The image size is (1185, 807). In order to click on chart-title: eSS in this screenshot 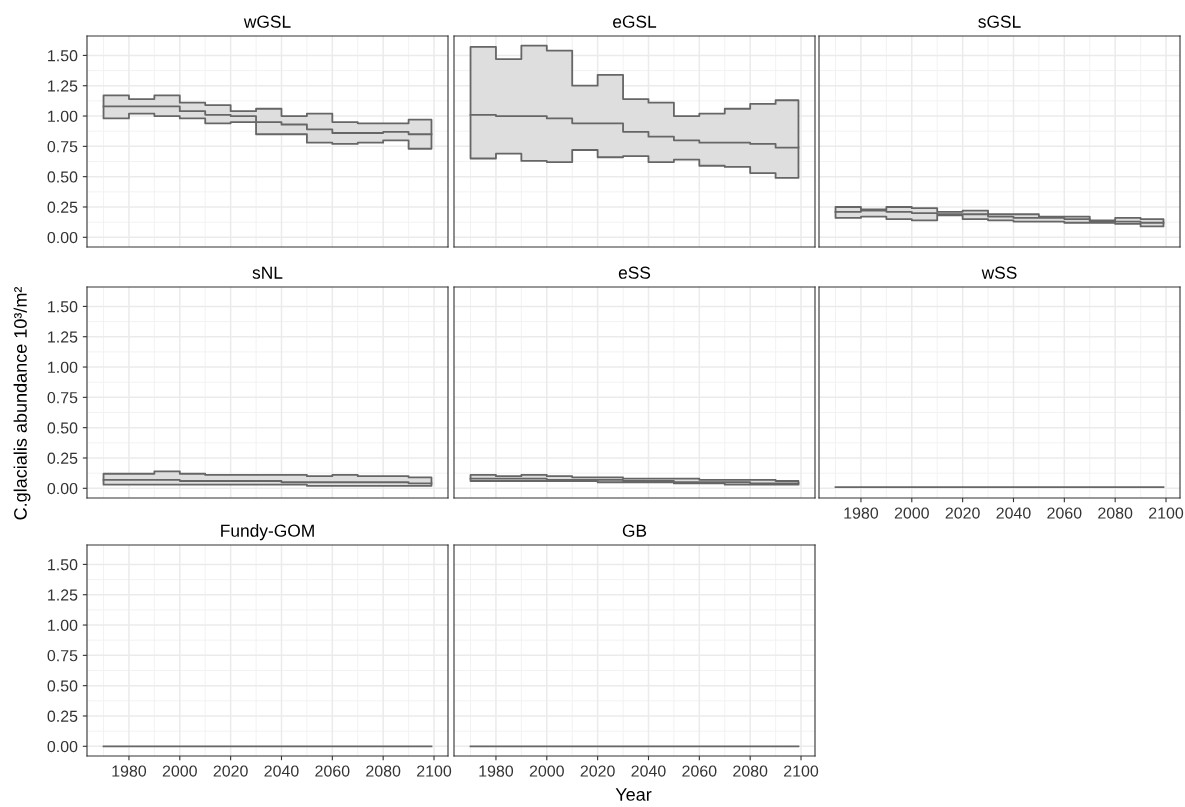, I will do `click(634, 272)`.